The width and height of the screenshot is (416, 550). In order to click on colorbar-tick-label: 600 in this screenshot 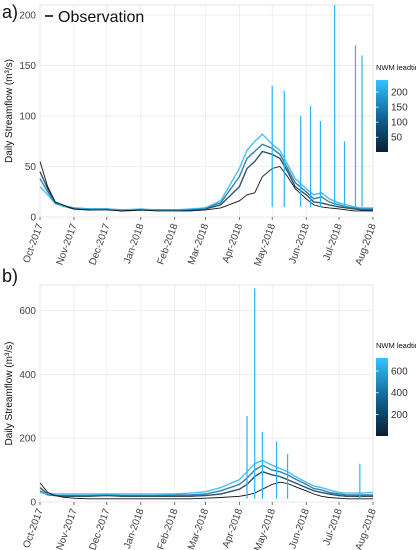, I will do `click(399, 372)`.